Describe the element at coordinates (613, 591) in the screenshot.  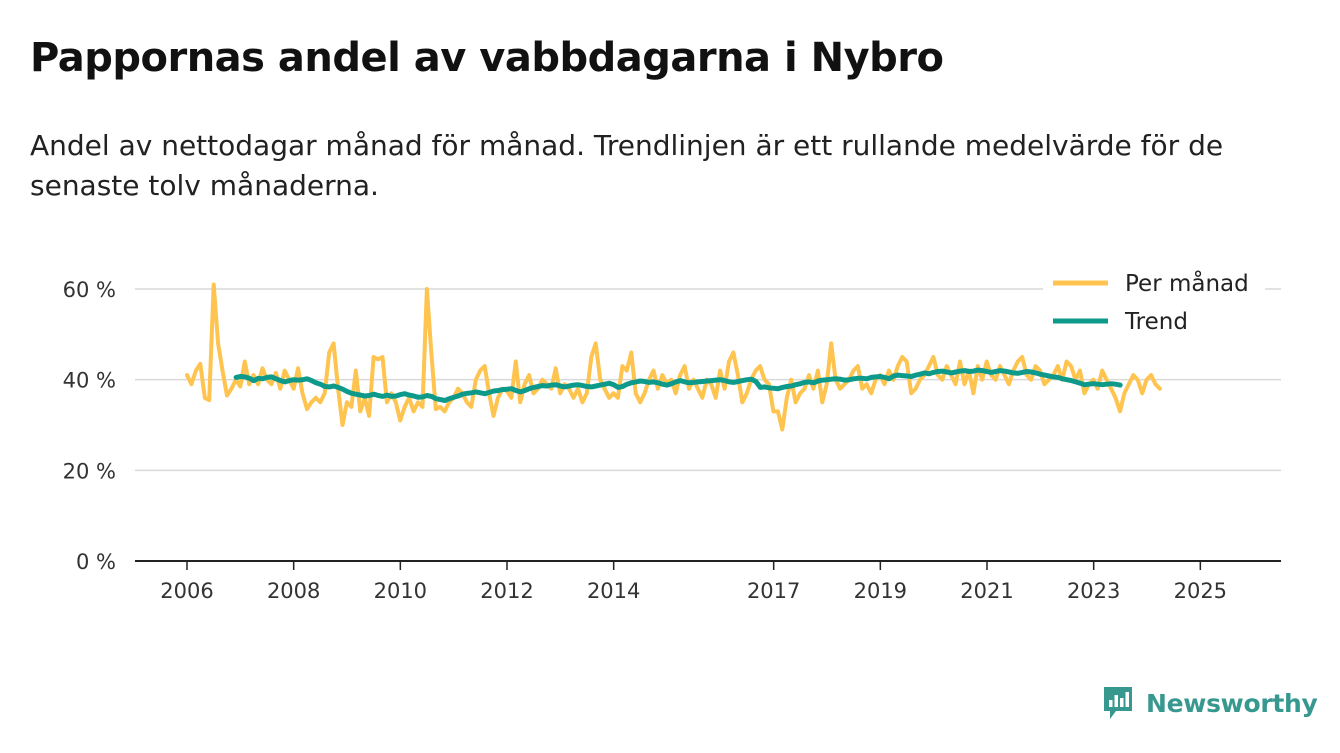
I see `x-tick-label: 2014` at that location.